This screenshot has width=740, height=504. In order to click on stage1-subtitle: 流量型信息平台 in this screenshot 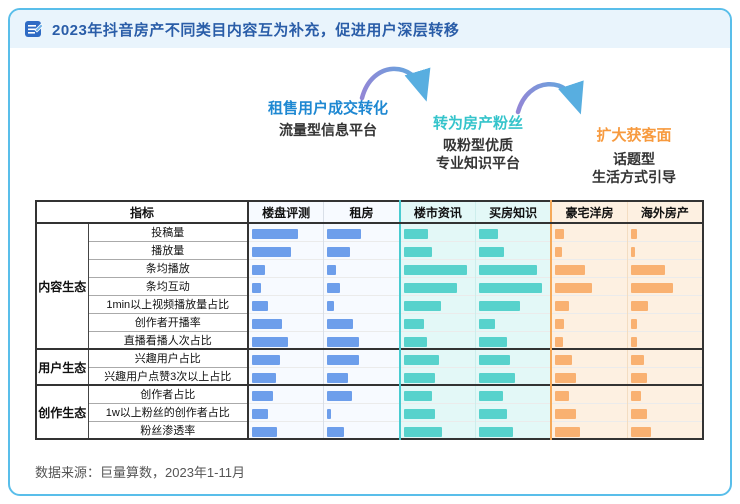, I will do `click(328, 130)`.